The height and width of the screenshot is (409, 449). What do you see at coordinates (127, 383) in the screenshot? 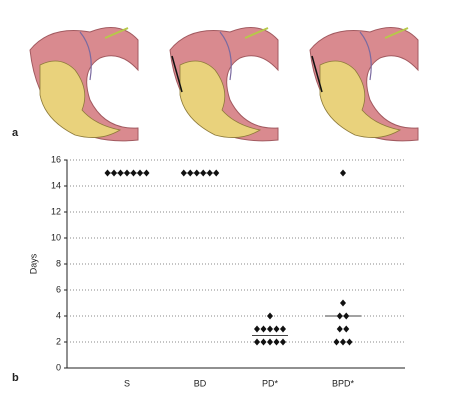
I see `x-tick-label: S` at bounding box center [127, 383].